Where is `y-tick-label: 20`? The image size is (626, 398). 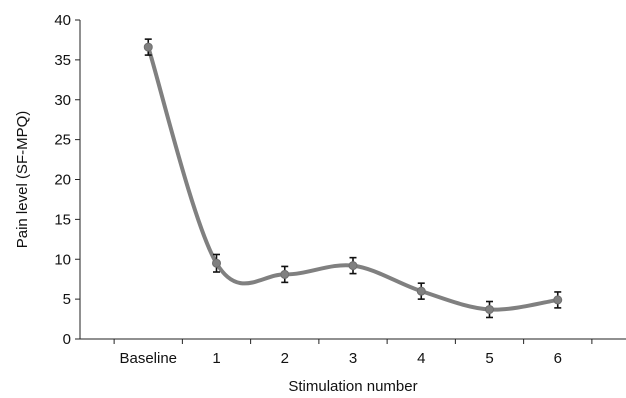
y-tick-label: 20 is located at coordinates (62, 180).